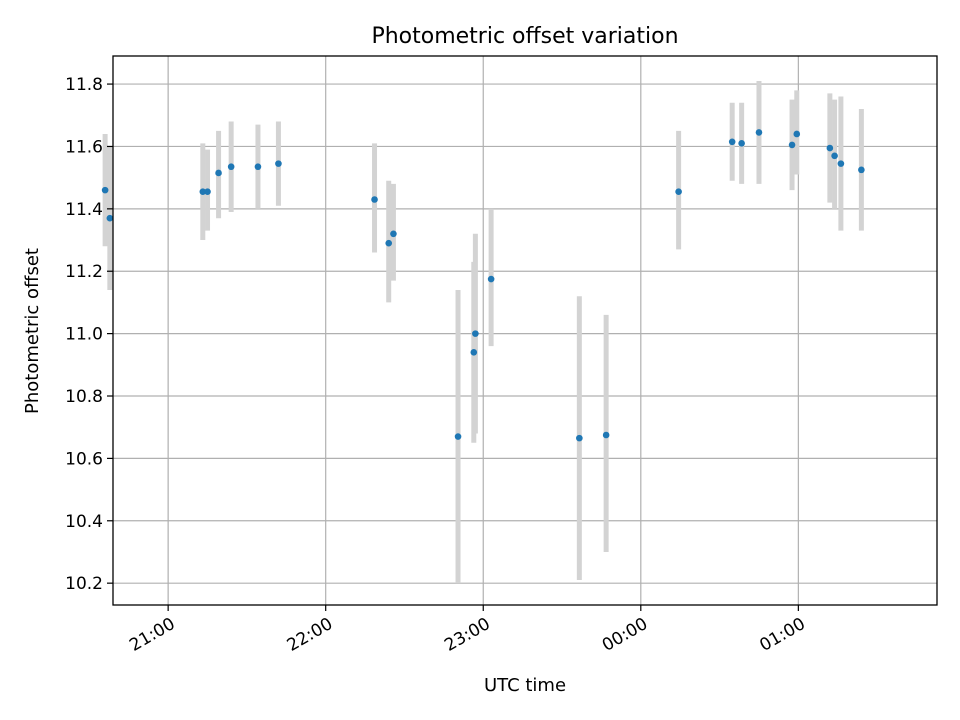  Describe the element at coordinates (84, 459) in the screenshot. I see `y-tick-label: 10.6` at that location.